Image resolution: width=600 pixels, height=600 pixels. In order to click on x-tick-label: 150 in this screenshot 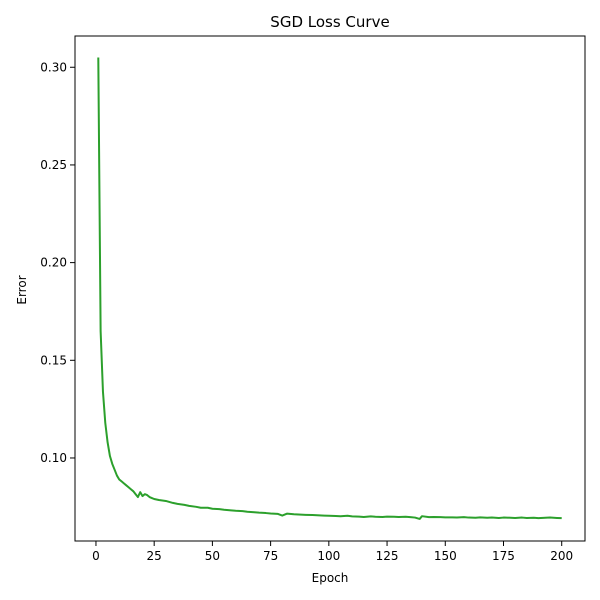, I will do `click(445, 556)`.